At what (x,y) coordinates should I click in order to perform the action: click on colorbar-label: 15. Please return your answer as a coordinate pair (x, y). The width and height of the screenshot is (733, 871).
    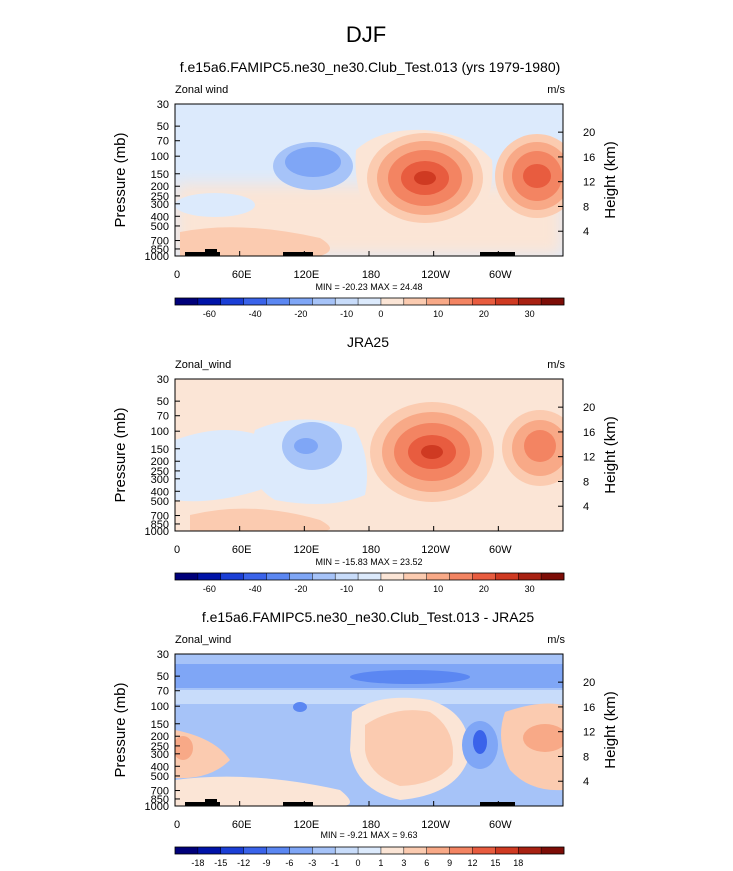
    Looking at the image, I should click on (495, 863).